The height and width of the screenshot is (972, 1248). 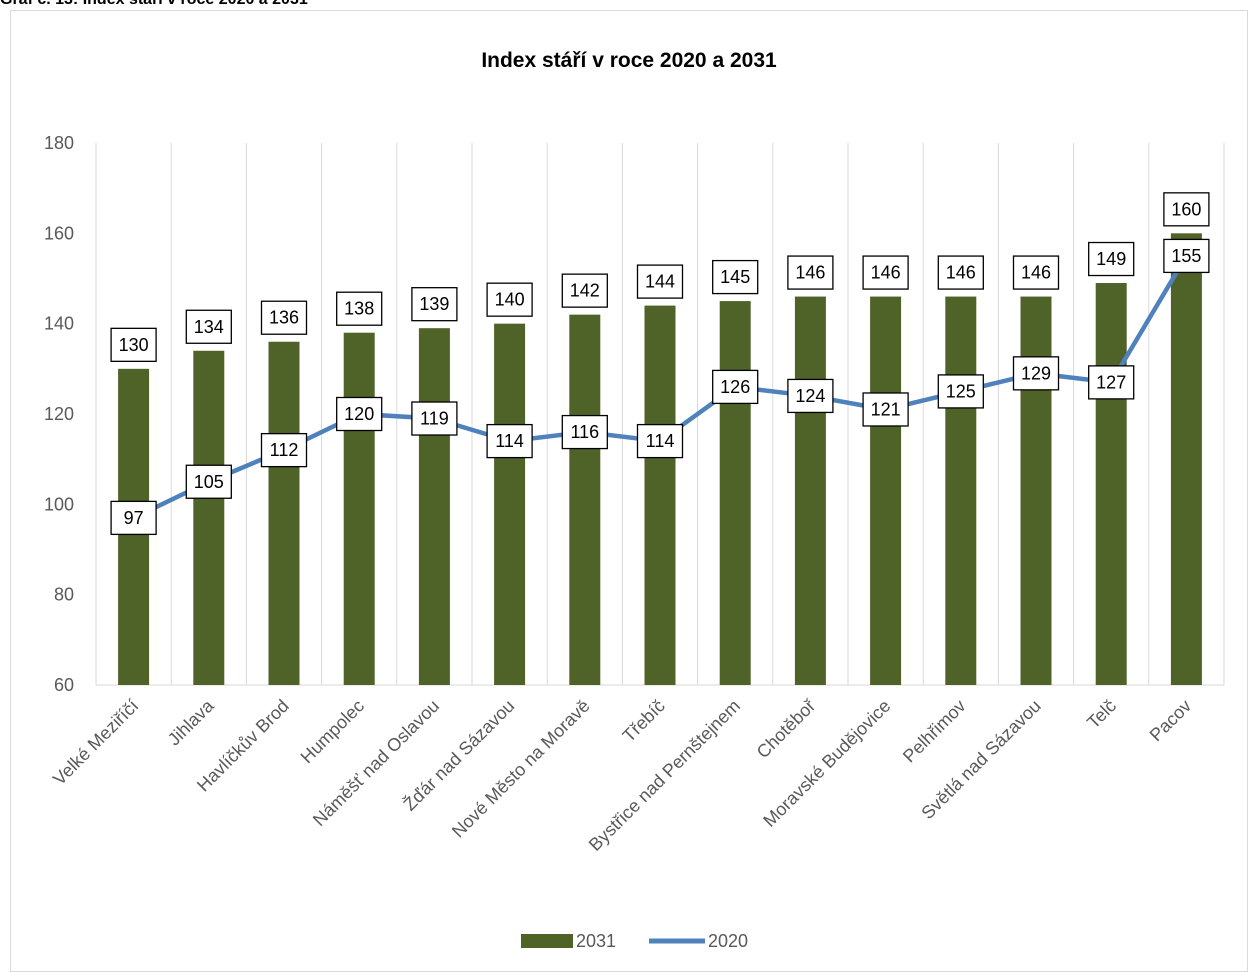 I want to click on x-category-label: Moravské Budějovice, so click(x=826, y=763).